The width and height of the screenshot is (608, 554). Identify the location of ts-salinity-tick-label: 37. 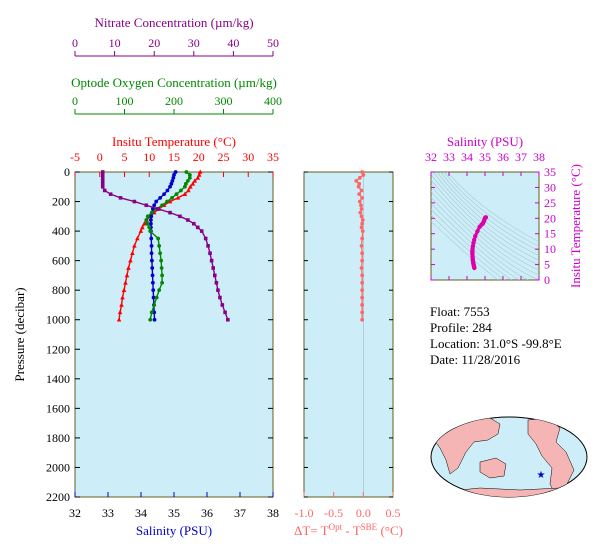
(521, 157).